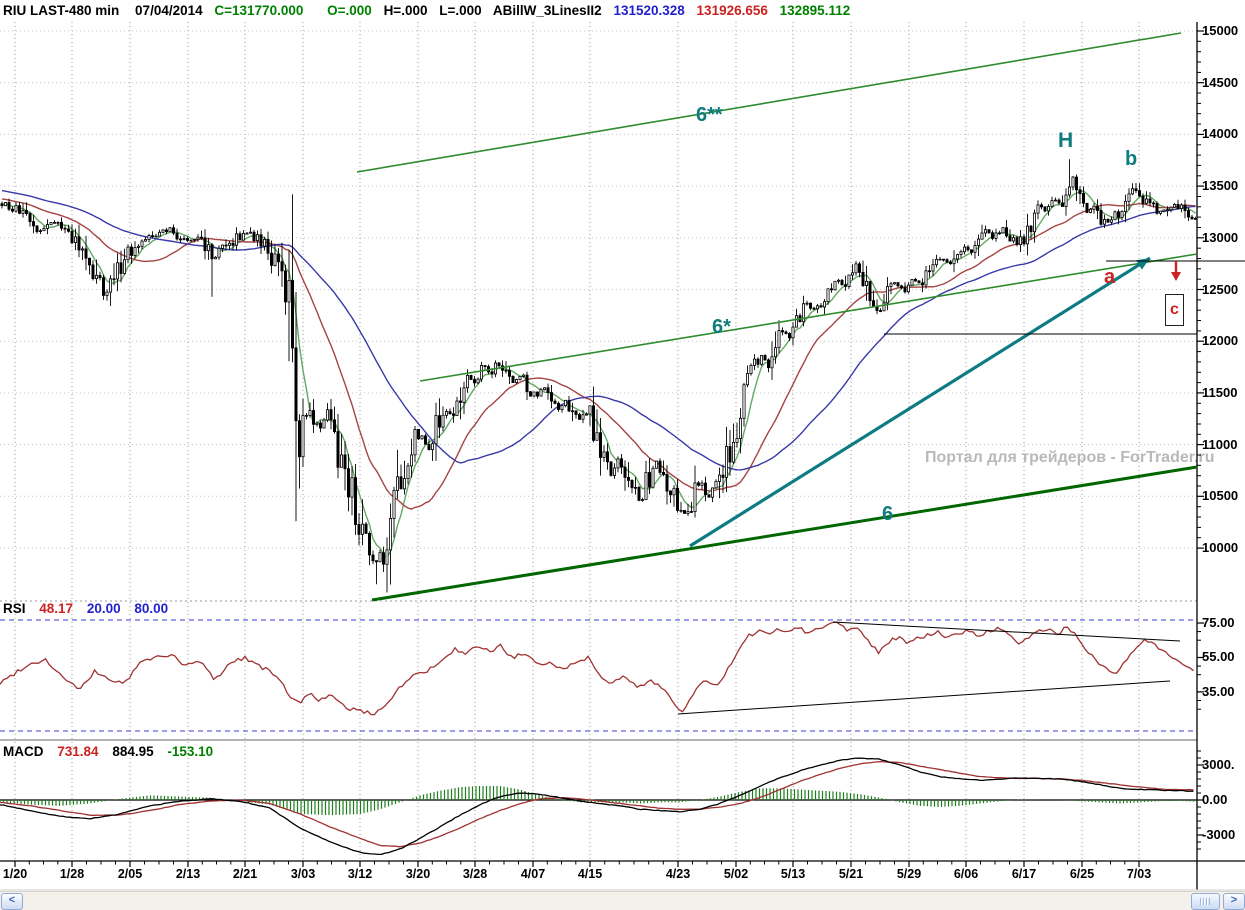 Image resolution: width=1245 pixels, height=910 pixels. Describe the element at coordinates (721, 327) in the screenshot. I see `wave-label-6-star: 6*` at that location.